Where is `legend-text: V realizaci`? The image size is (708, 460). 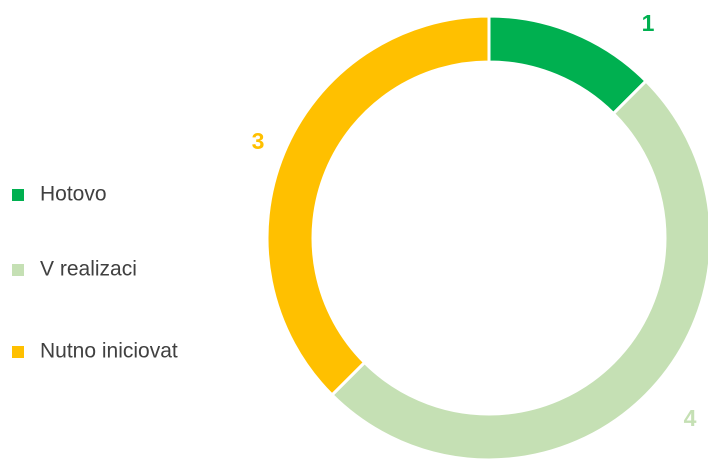 legend-text: V realizaci is located at coordinates (88, 269).